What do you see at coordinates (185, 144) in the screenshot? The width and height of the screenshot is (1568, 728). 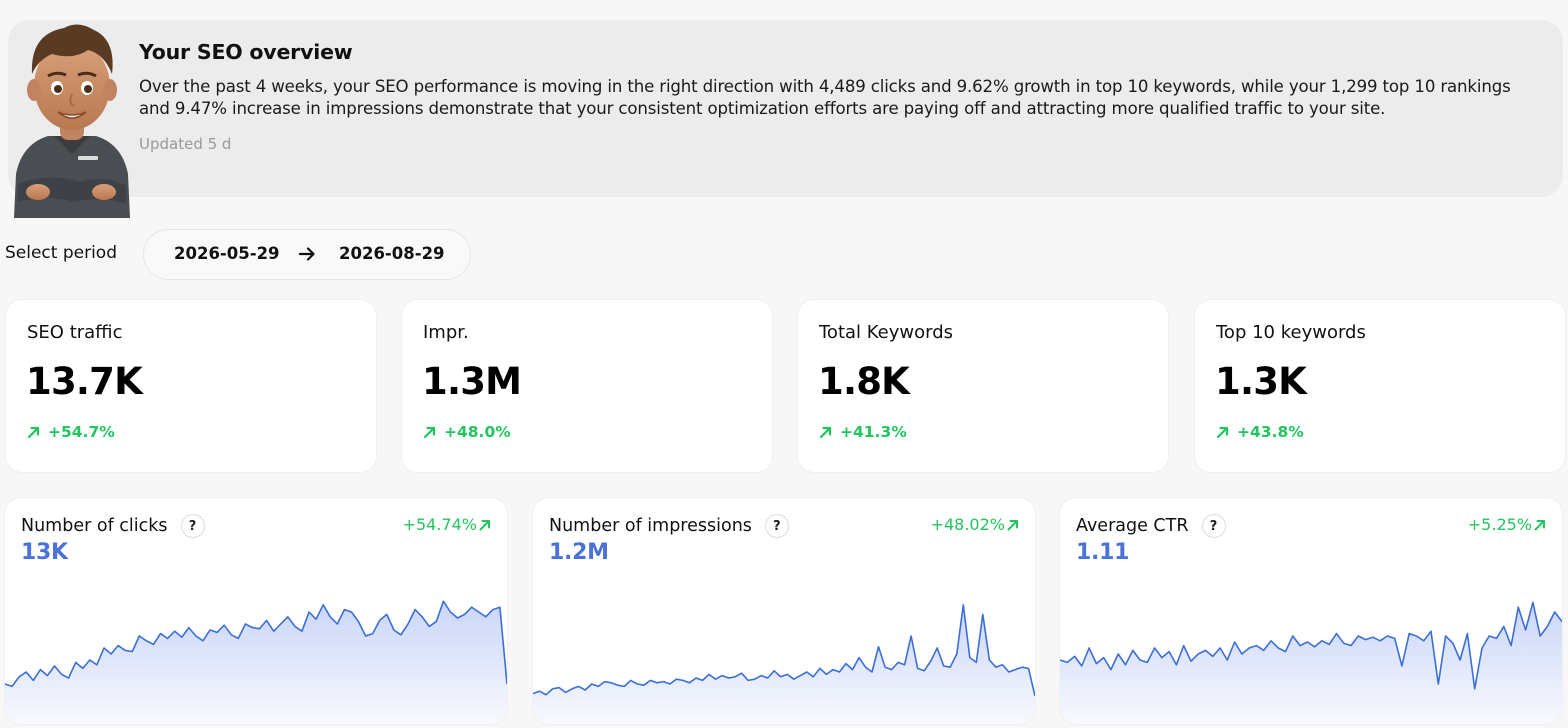 I see `updated-timestamp: Updated 5 d` at bounding box center [185, 144].